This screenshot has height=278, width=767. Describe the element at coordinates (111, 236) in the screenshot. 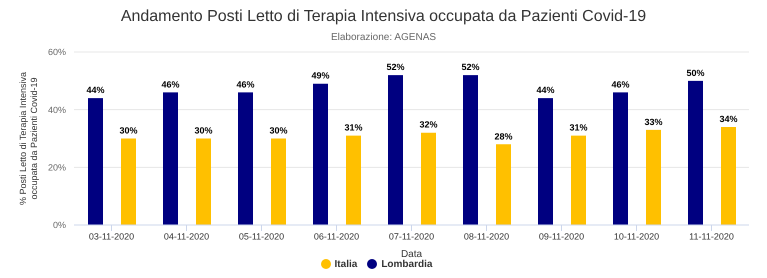

I see `x-tick-label: 03-11-2020` at that location.